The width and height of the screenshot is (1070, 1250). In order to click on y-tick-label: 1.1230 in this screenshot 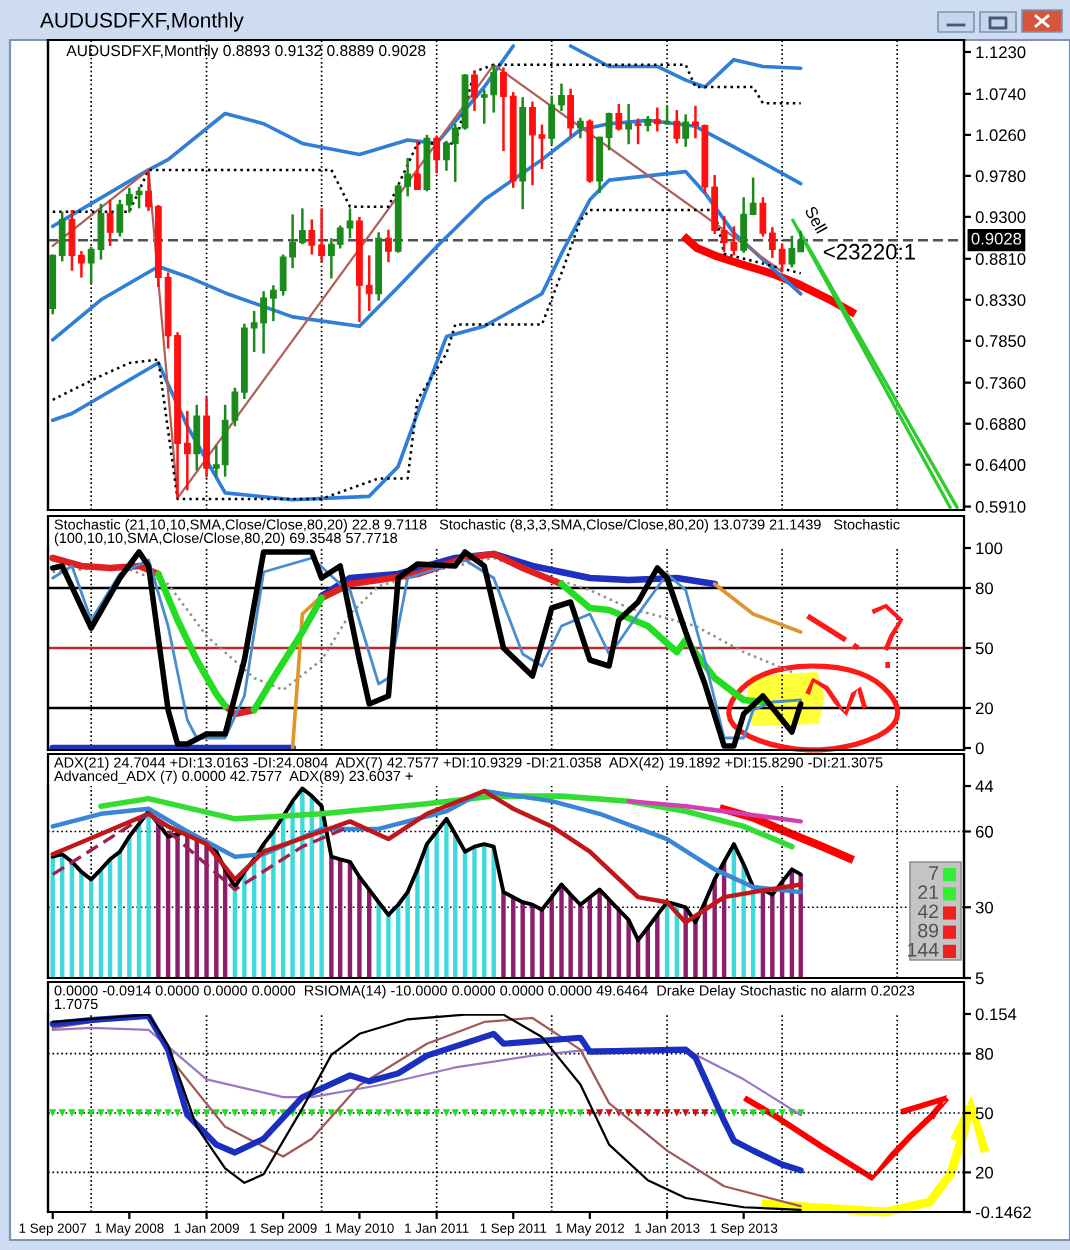, I will do `click(1001, 52)`.